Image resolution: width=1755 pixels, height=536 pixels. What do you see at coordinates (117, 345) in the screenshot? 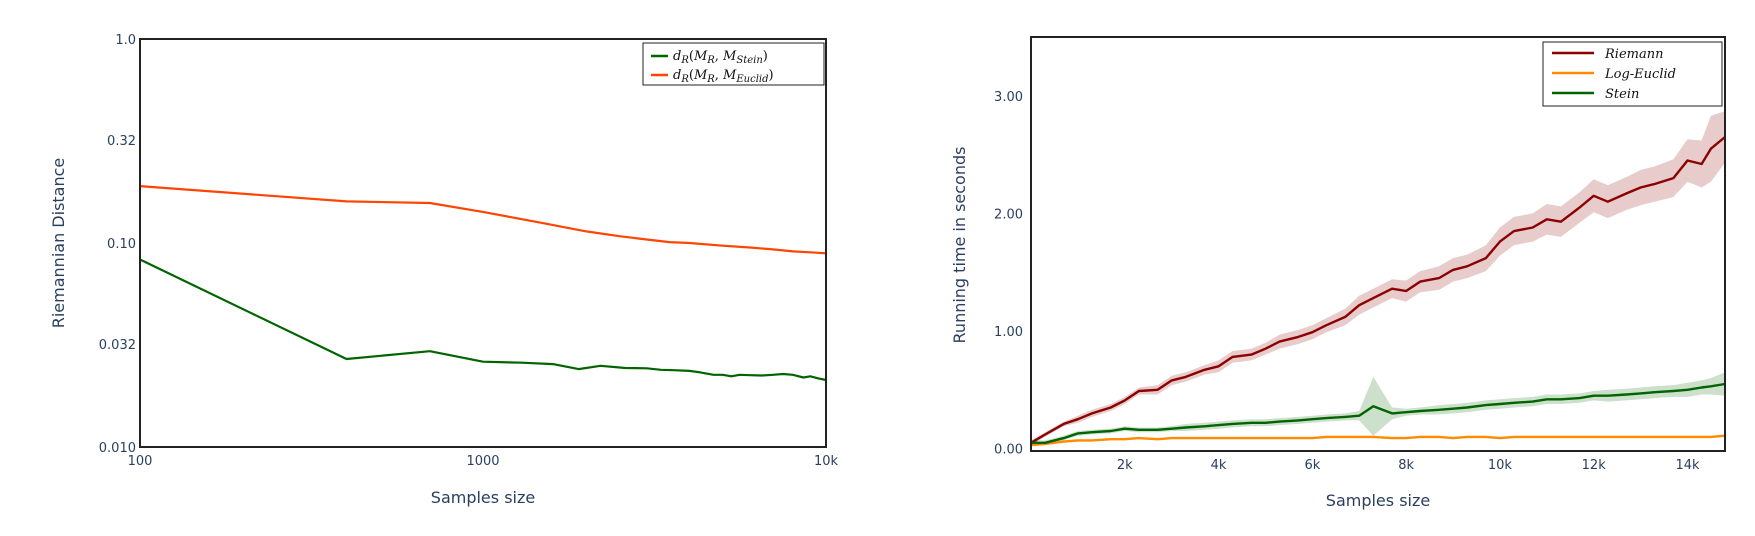
I see `distance-y-tick-label: 0.032` at bounding box center [117, 345].